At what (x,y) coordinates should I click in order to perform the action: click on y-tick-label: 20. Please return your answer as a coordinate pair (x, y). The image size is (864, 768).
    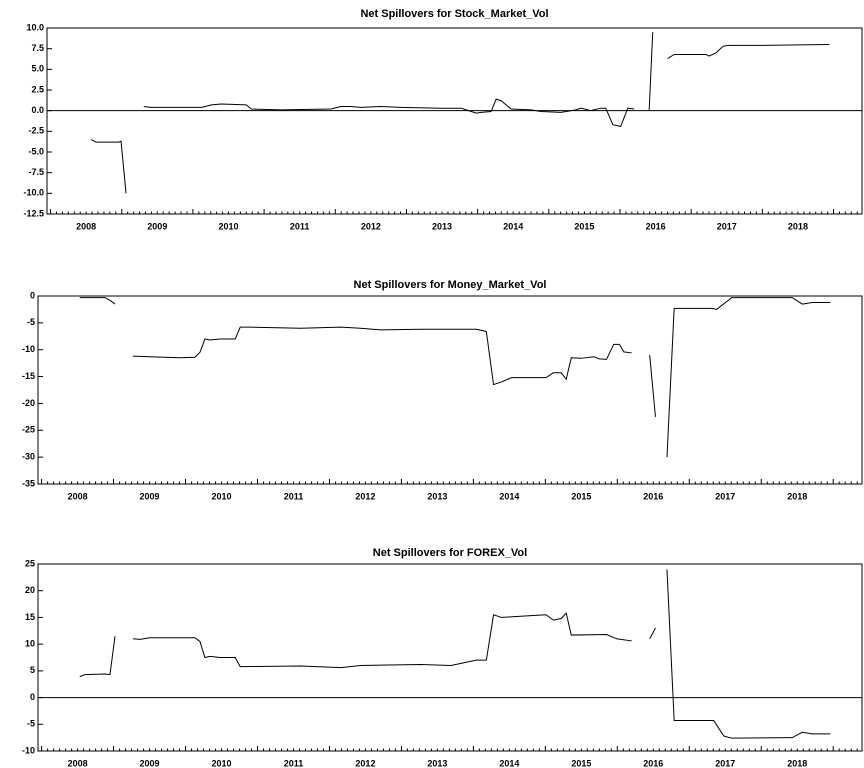
    Looking at the image, I should click on (30, 590).